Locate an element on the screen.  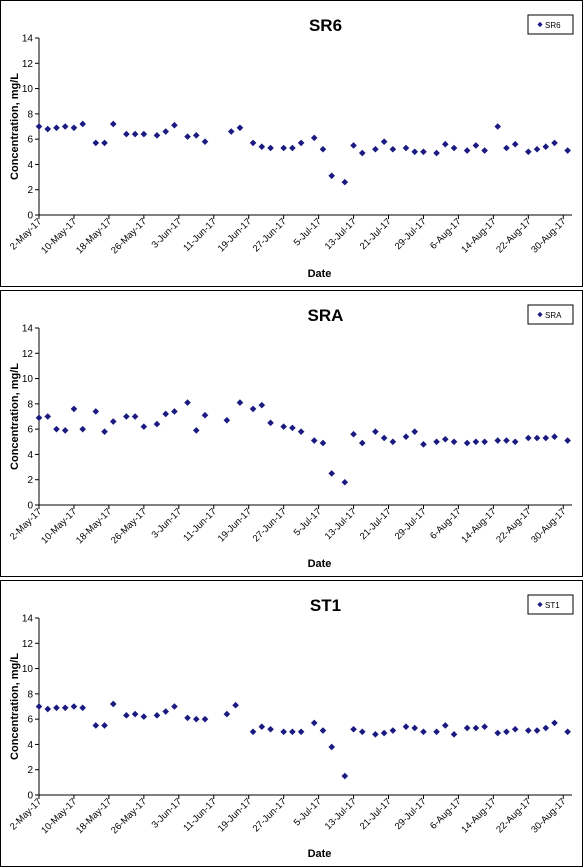
x-tick-label: 10-May-17 is located at coordinates (59, 236).